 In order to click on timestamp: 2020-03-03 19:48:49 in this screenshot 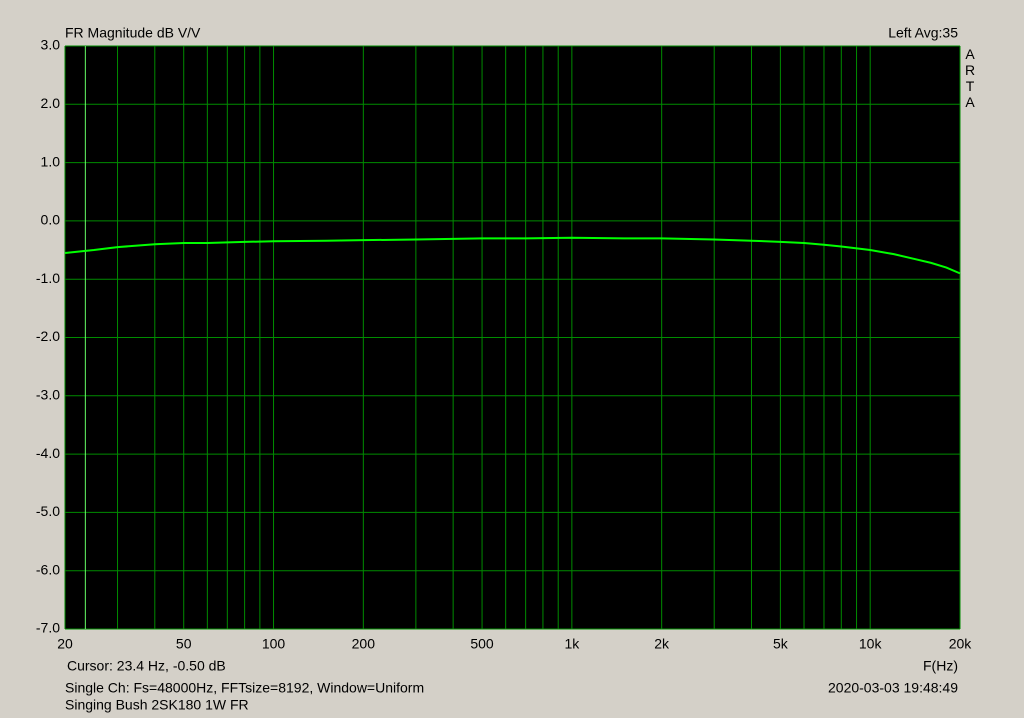, I will do `click(893, 688)`.